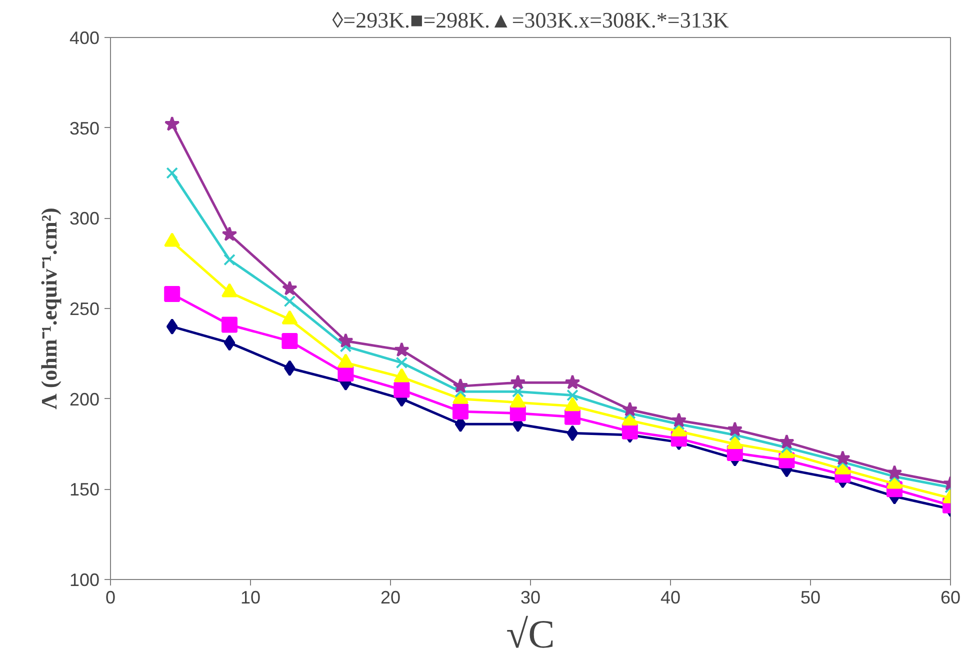  I want to click on x-tick-label: 60, so click(950, 598).